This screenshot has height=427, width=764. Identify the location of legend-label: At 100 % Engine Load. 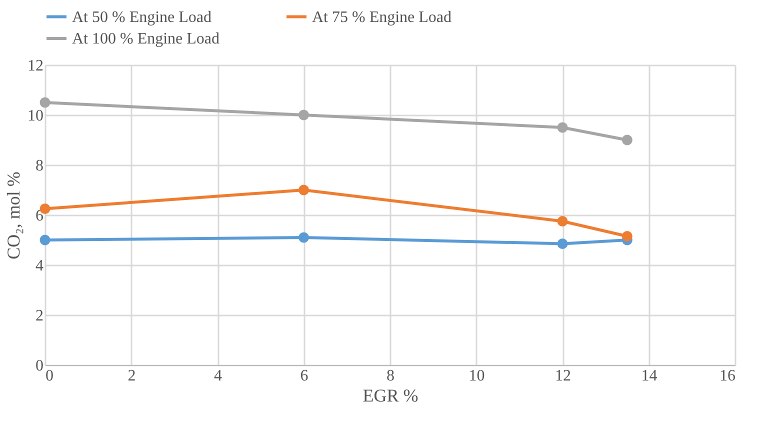
(146, 39).